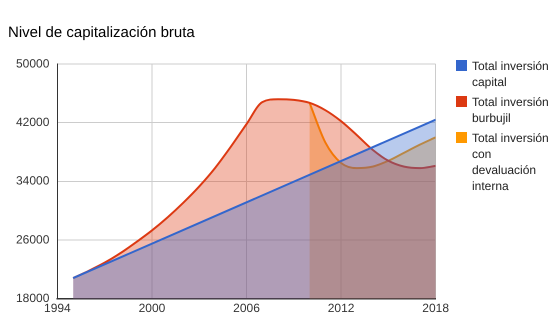  What do you see at coordinates (33, 121) in the screenshot?
I see `y-tick-label: 42000` at bounding box center [33, 121].